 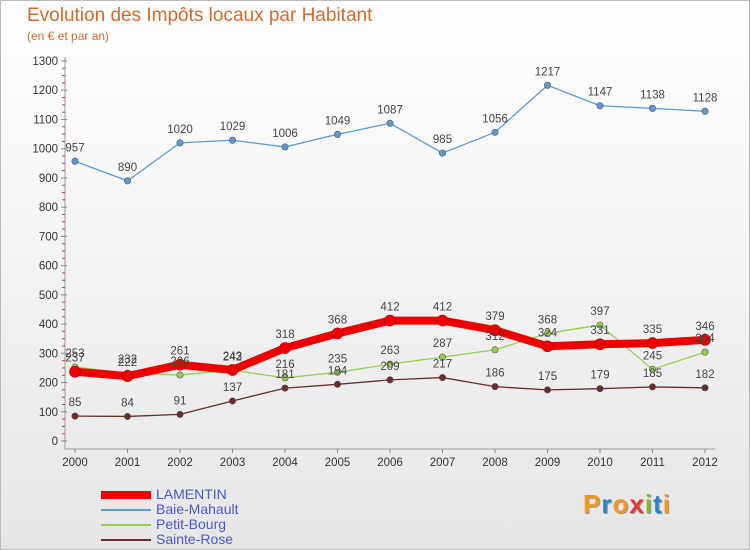 What do you see at coordinates (45, 62) in the screenshot?
I see `y-tick-label: 1300` at bounding box center [45, 62].